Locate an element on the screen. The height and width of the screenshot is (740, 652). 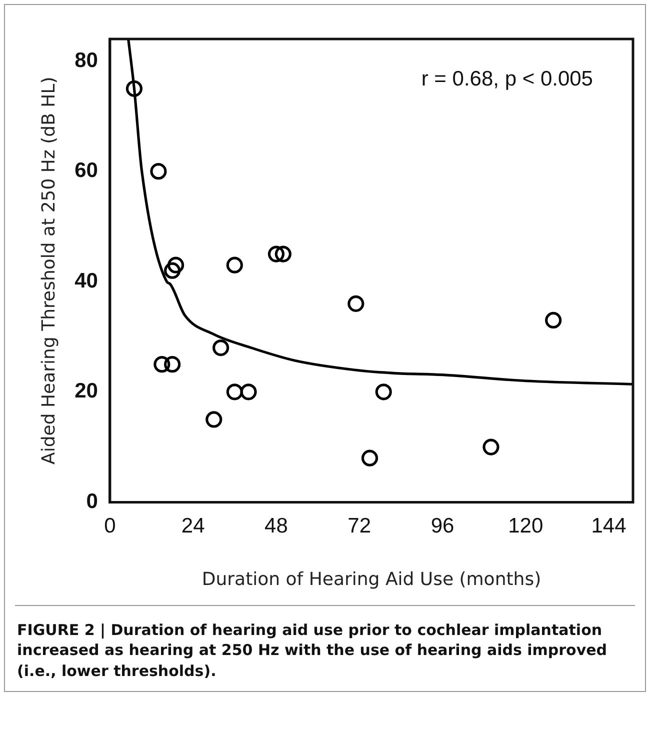
x-tick-label: 0 is located at coordinates (110, 526).